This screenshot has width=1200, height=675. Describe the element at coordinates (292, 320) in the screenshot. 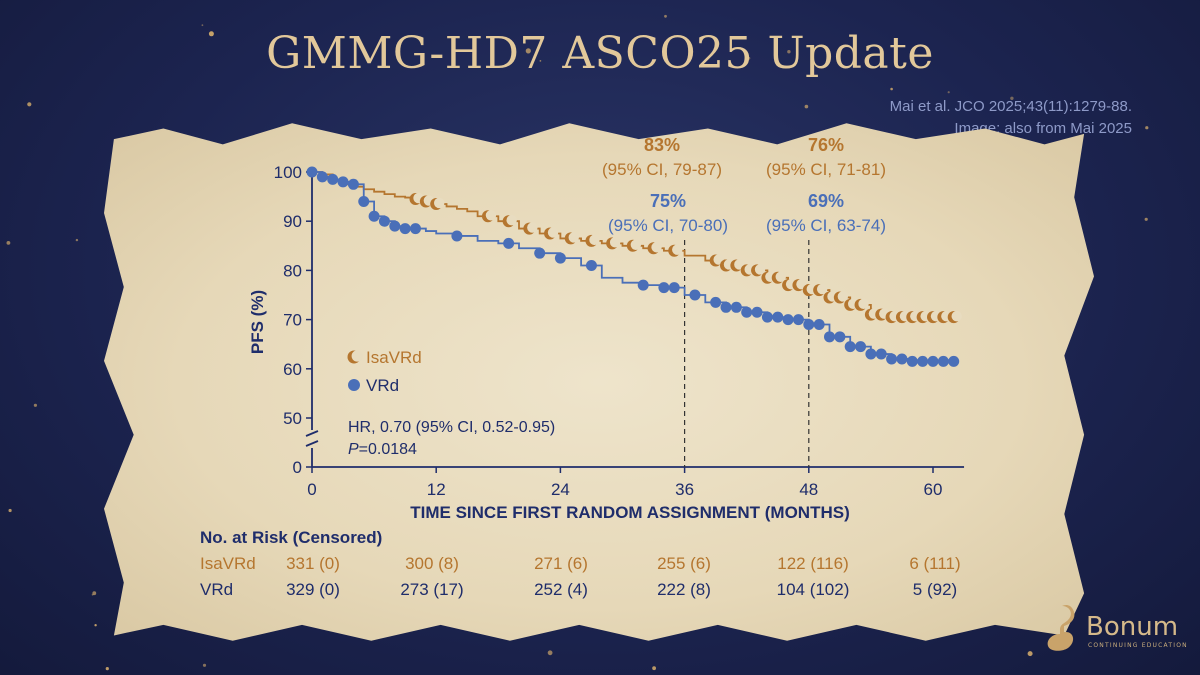

I see `y-tick-label: 70` at that location.